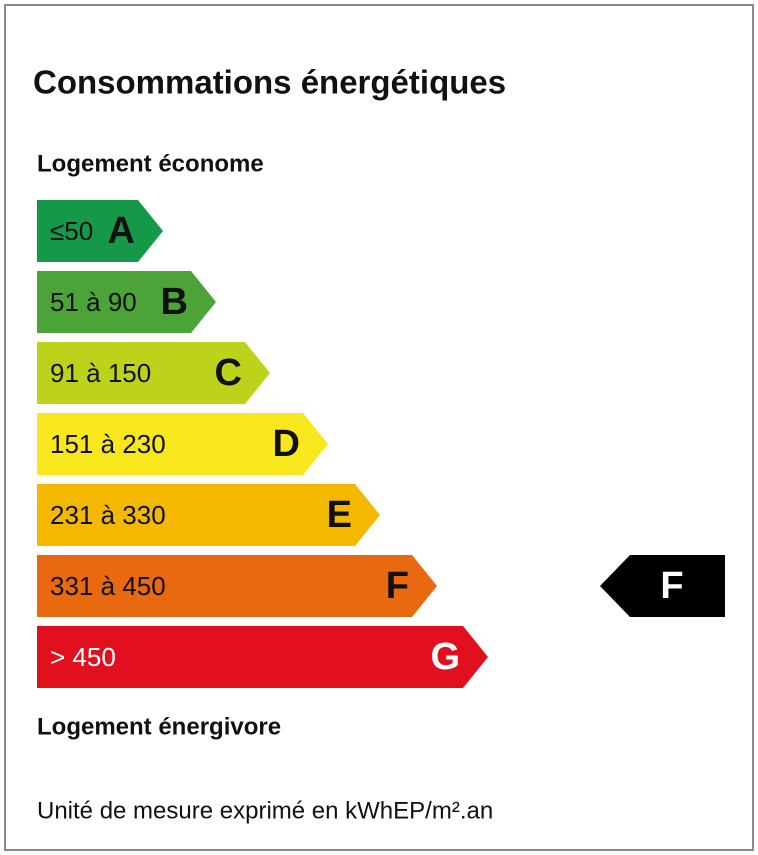  I want to click on band-range: > 450, so click(83, 657).